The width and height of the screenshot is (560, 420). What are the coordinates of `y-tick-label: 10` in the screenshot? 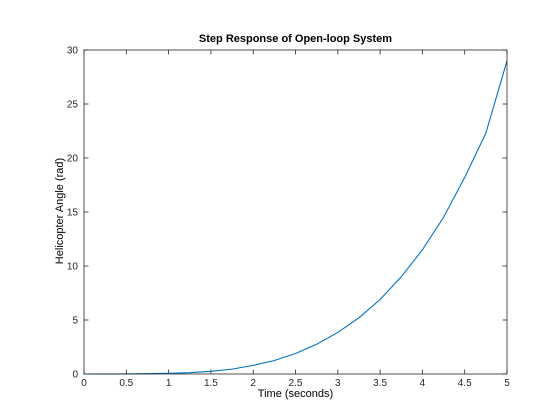 It's located at (73, 267).